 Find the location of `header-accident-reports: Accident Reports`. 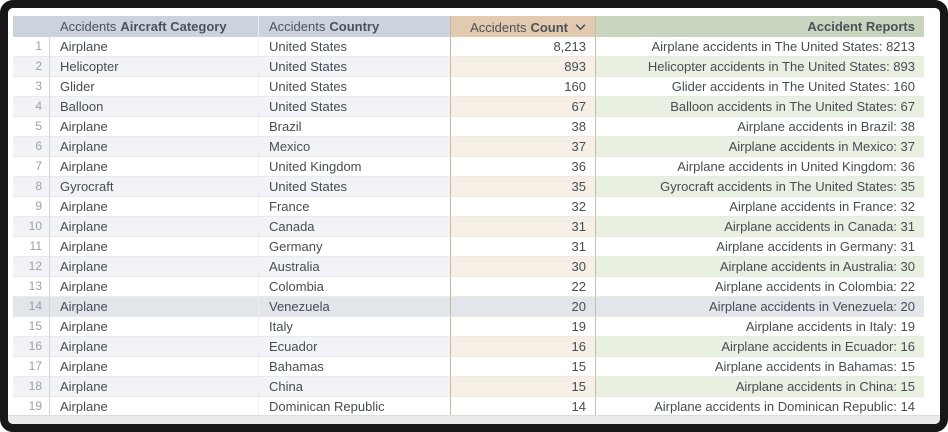

header-accident-reports: Accident Reports is located at coordinates (759, 26).